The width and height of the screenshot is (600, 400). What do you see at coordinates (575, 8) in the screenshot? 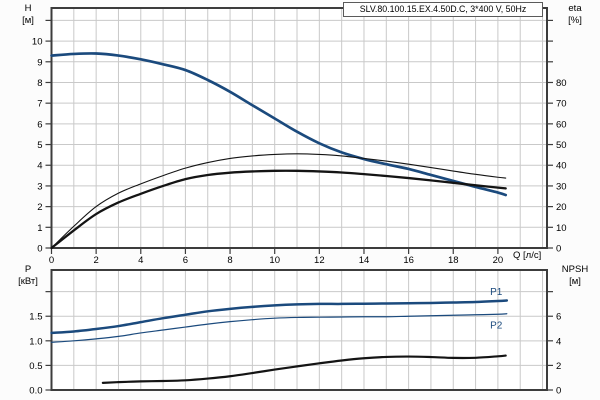
I see `eta-axis-name: eta` at bounding box center [575, 8].